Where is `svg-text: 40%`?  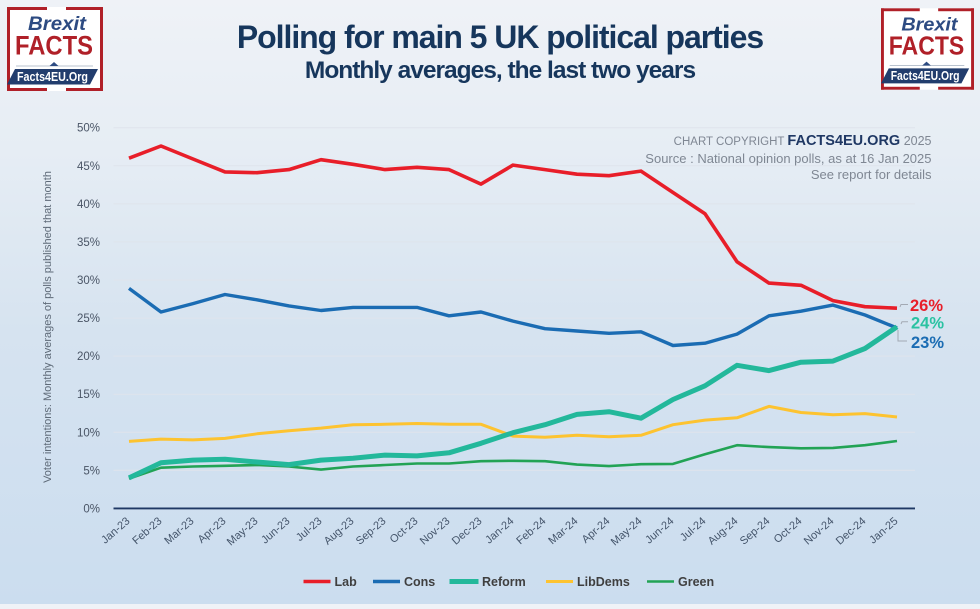
svg-text: 40% is located at coordinates (88, 205).